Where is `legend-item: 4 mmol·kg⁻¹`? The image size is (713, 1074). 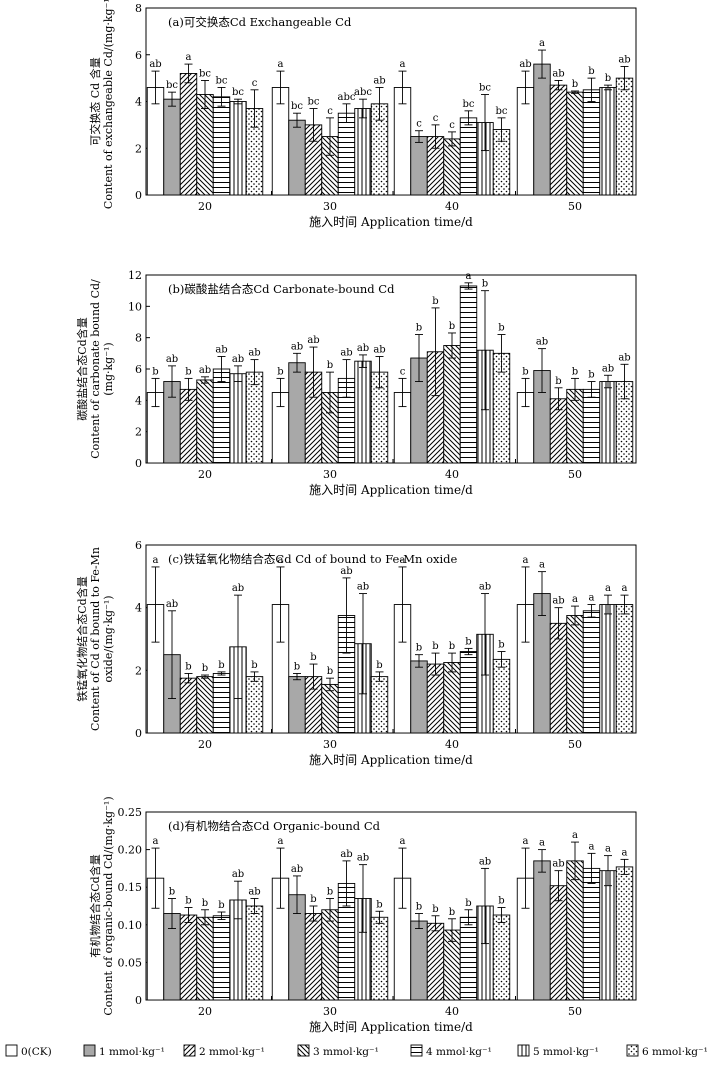
legend-item: 4 mmol·kg⁻¹ is located at coordinates (451, 1051).